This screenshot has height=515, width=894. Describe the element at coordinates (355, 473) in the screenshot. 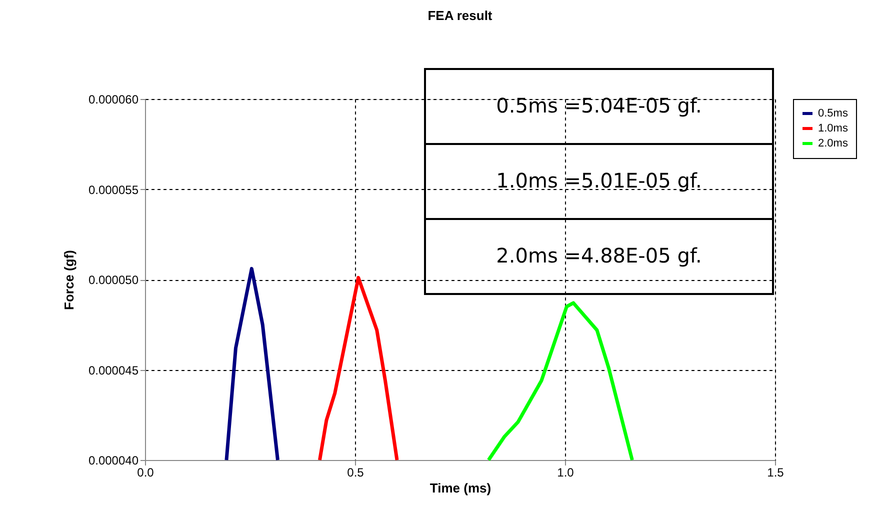

I see `x-tick-label: 0.5` at that location.